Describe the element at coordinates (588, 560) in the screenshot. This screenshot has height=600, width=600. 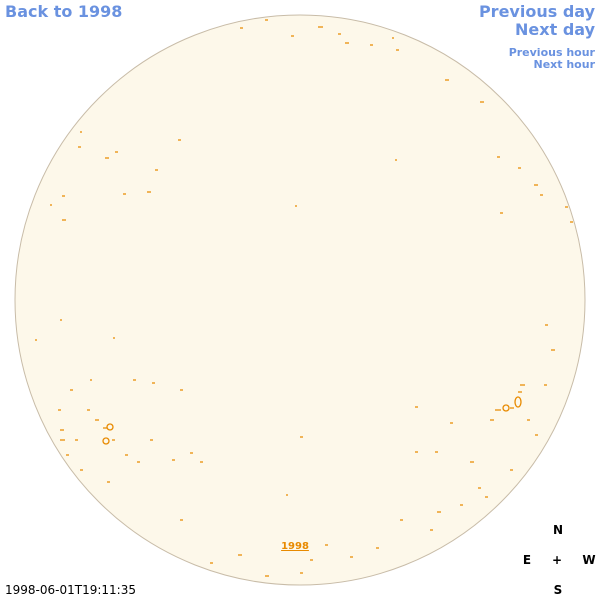
I see `compass-west: W` at that location.